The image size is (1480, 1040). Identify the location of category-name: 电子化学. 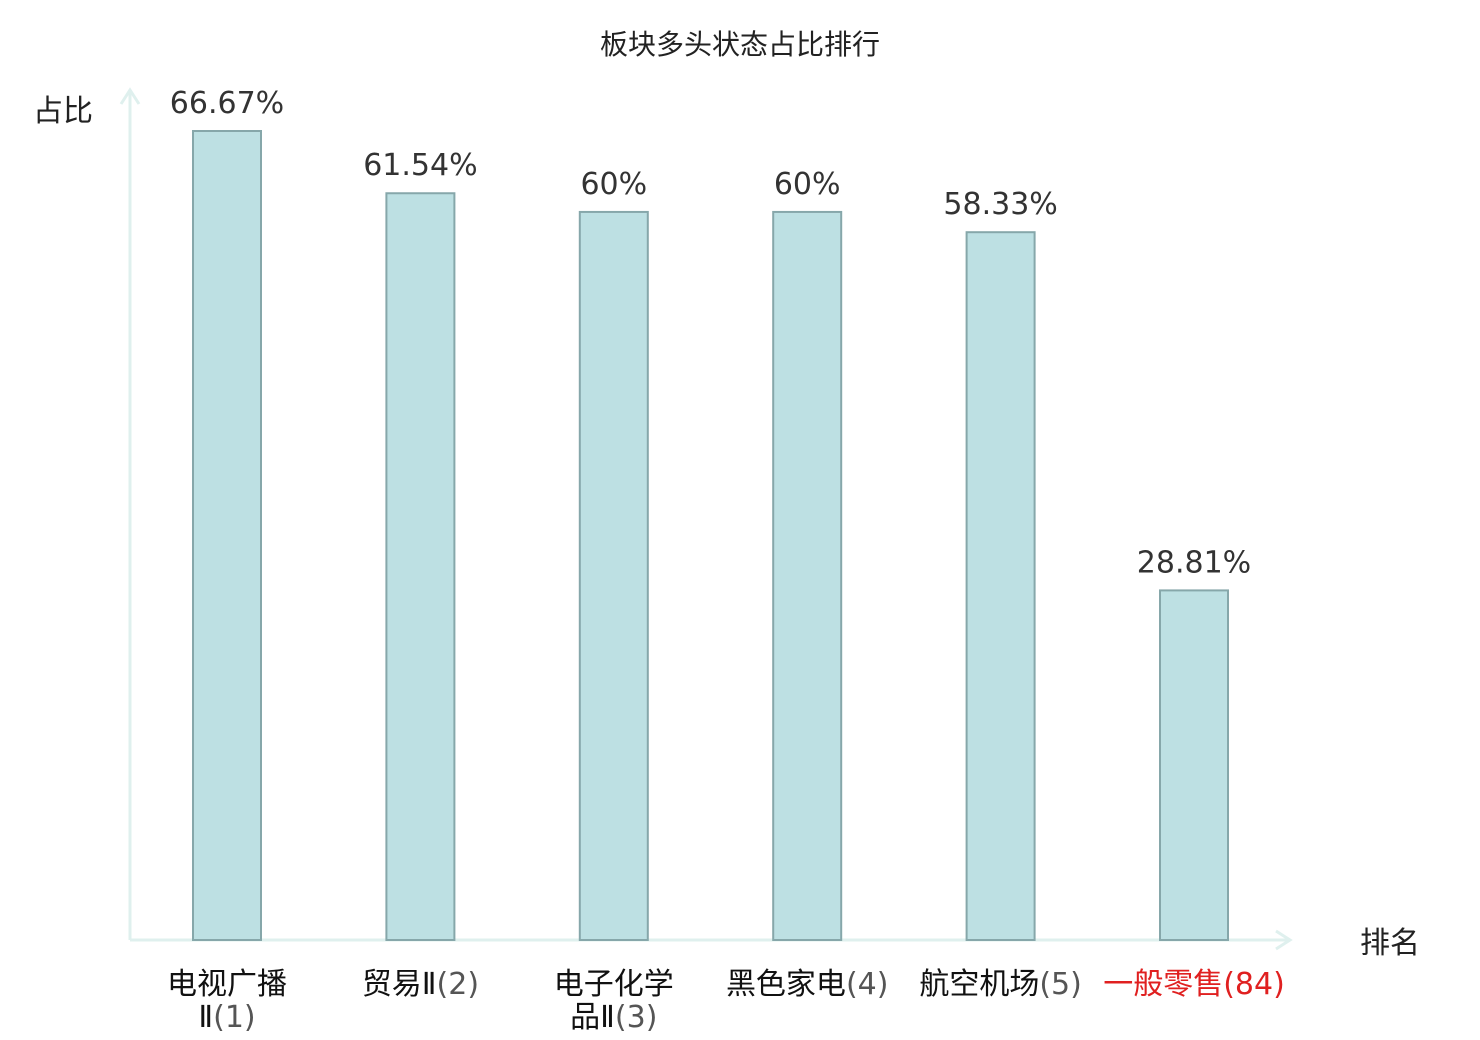
(614, 984).